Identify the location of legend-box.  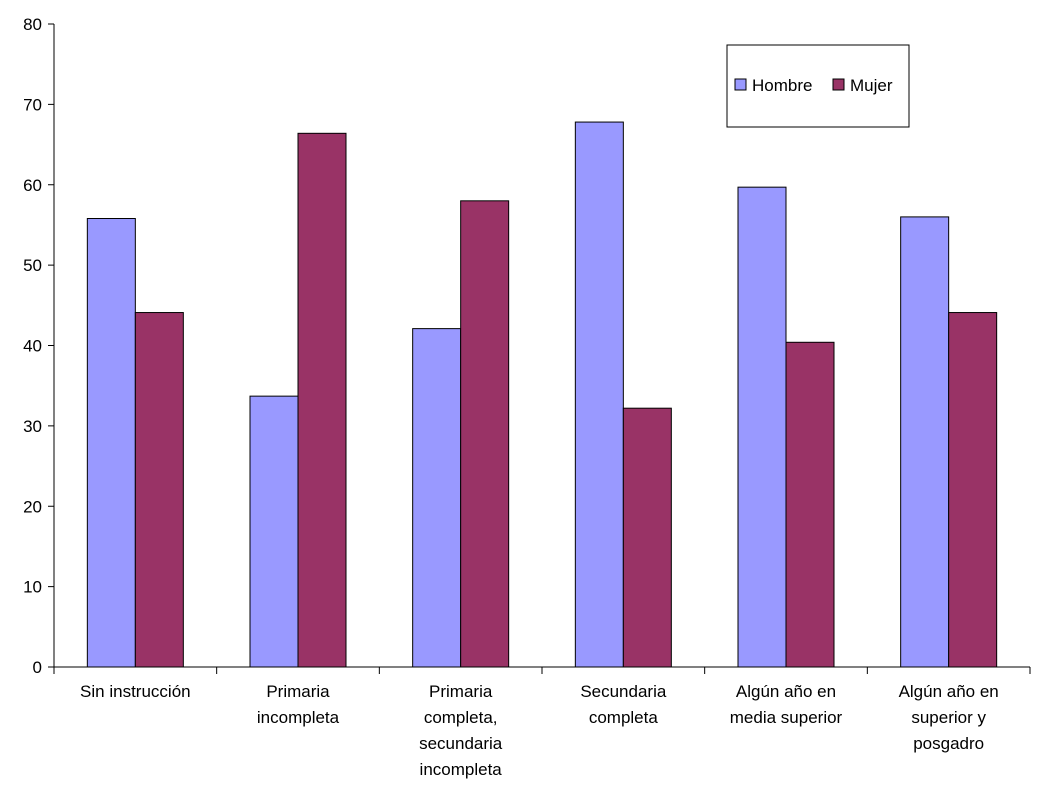
(818, 86).